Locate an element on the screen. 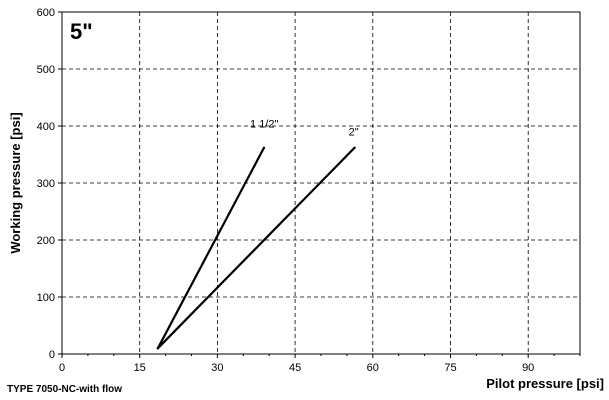 The height and width of the screenshot is (400, 609). y-tick-label: 0 is located at coordinates (52, 355).